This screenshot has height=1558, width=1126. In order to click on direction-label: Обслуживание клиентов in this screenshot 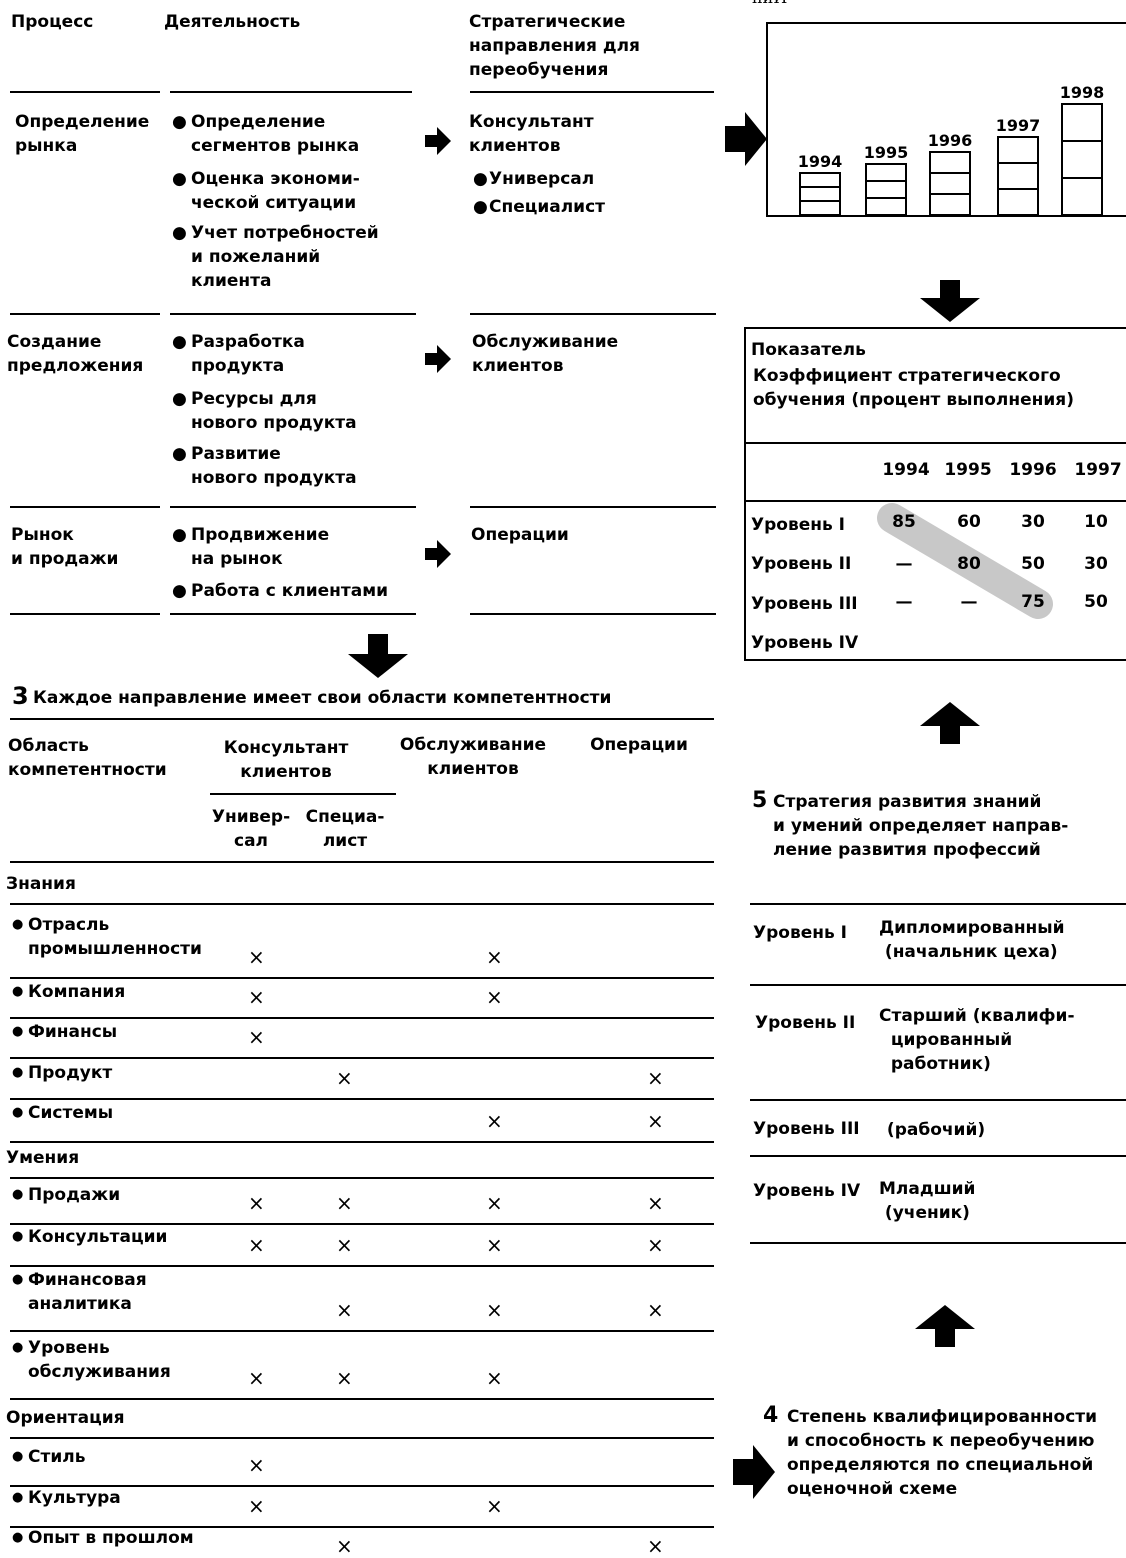, I will do `click(545, 354)`.